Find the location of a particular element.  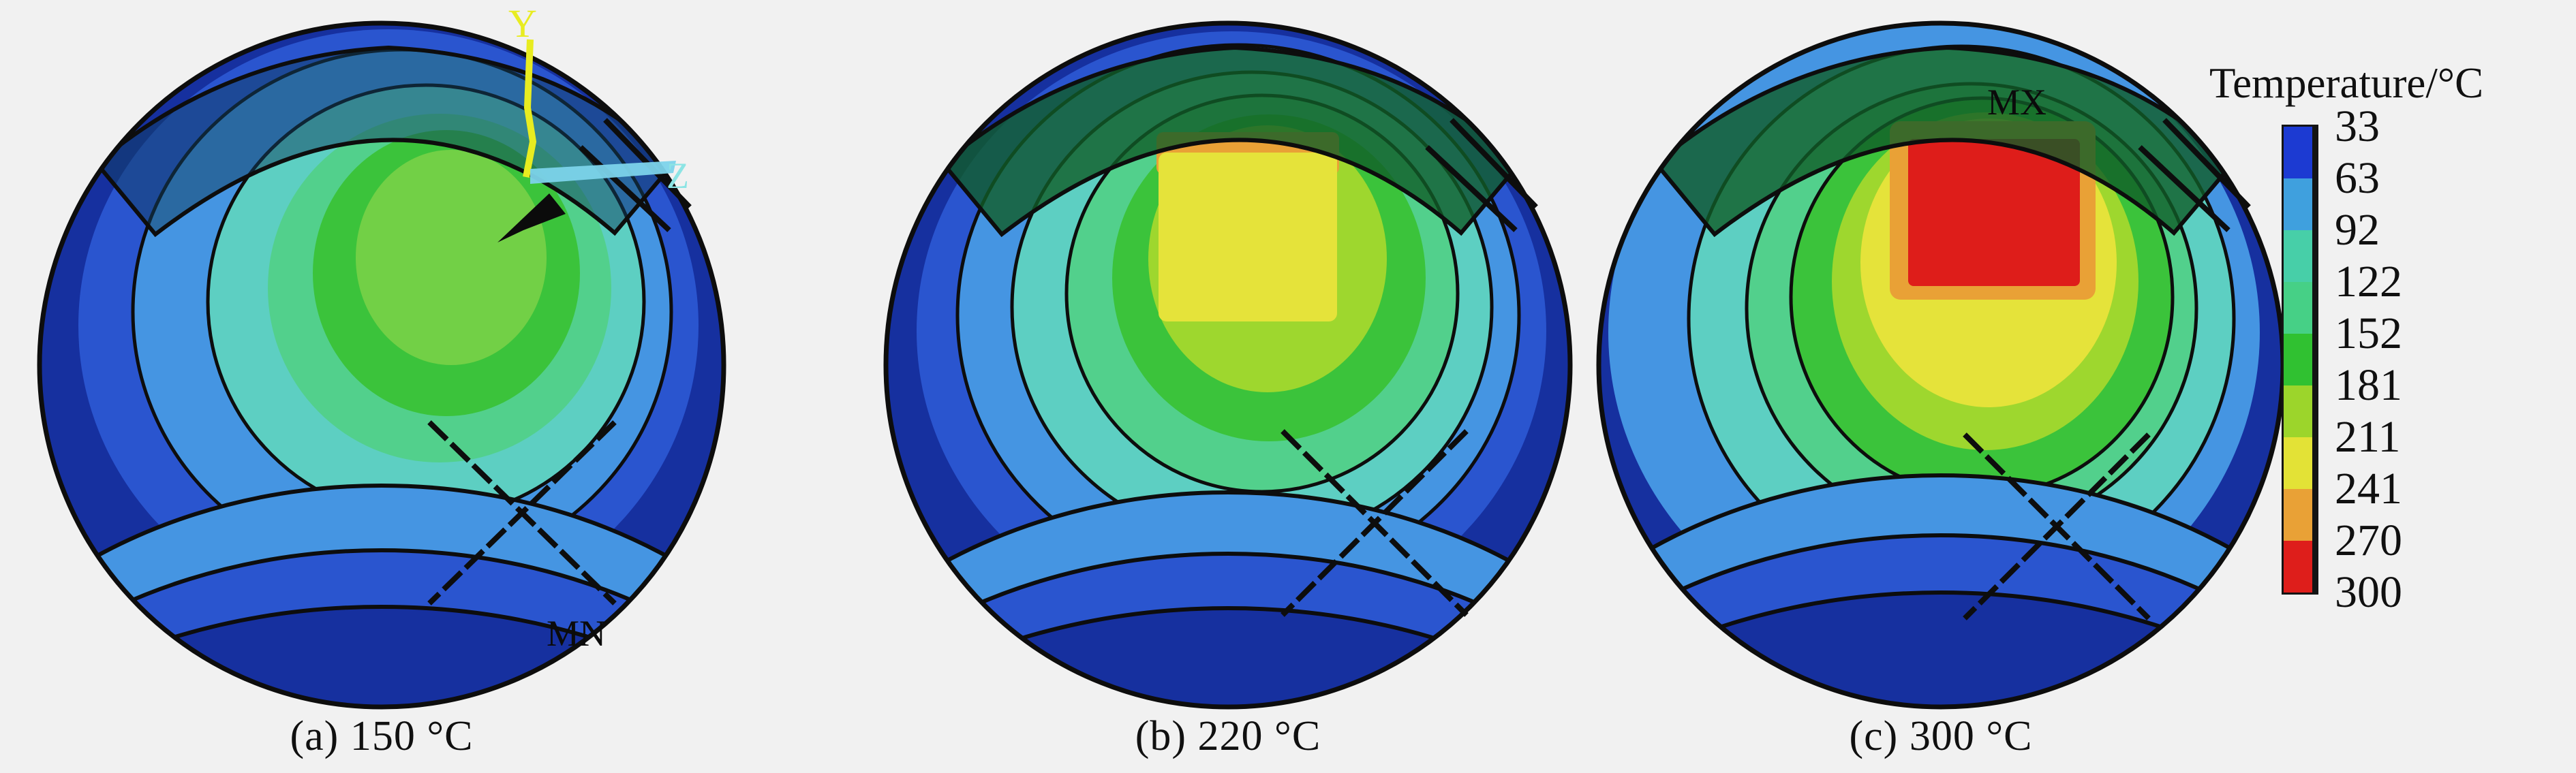

legend-tick-label: 270 is located at coordinates (2368, 540).